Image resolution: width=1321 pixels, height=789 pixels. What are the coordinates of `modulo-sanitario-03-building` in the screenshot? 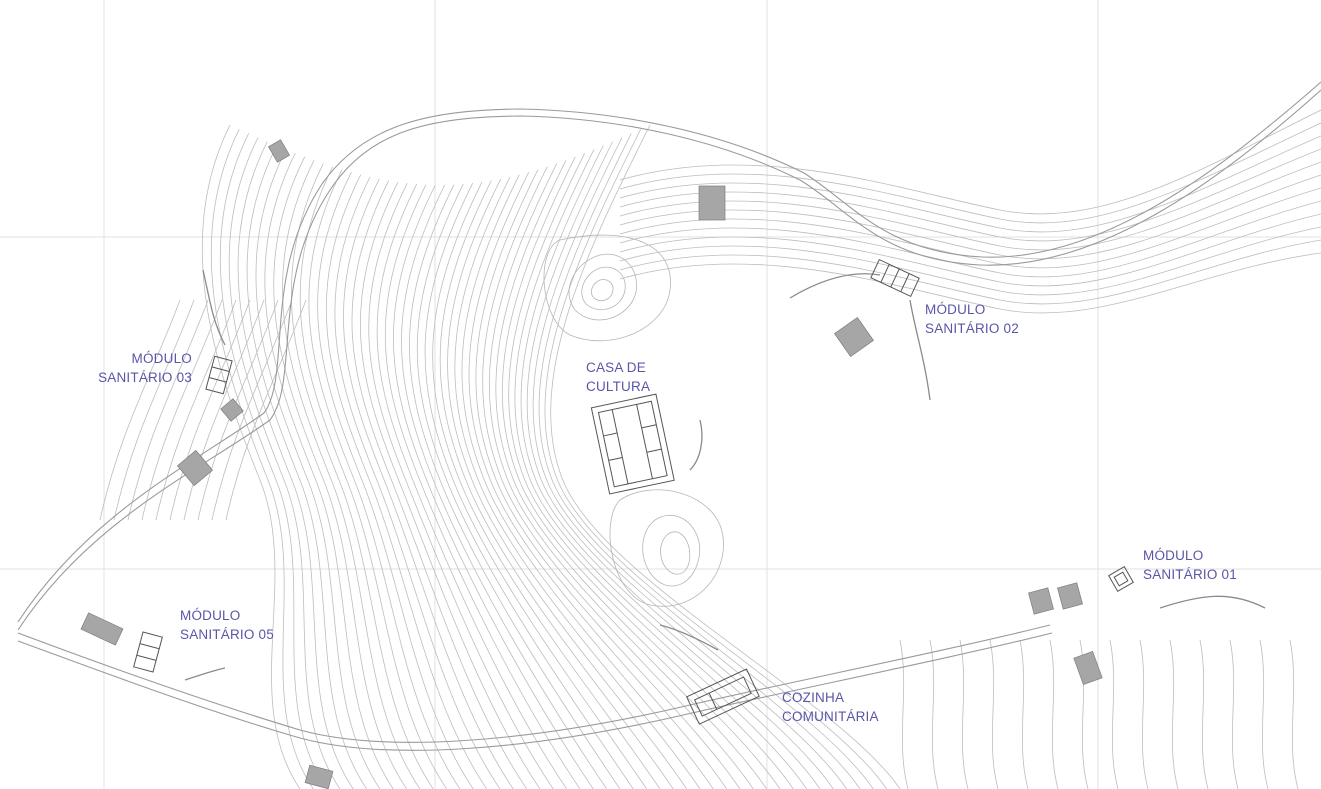 It's located at (219, 375).